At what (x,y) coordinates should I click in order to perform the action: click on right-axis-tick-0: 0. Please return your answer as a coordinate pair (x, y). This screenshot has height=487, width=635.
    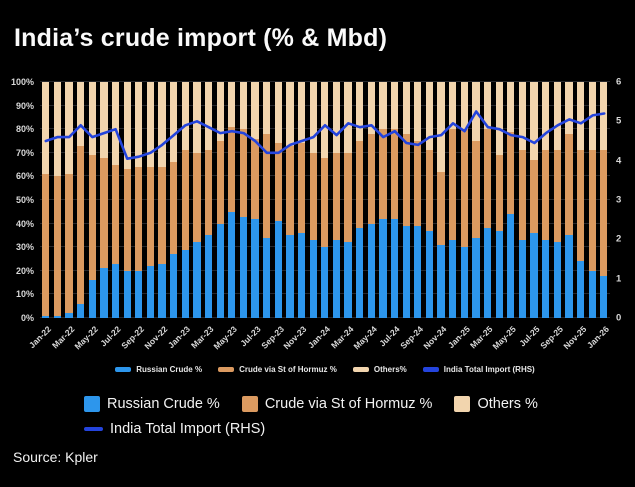
    Looking at the image, I should click on (619, 318).